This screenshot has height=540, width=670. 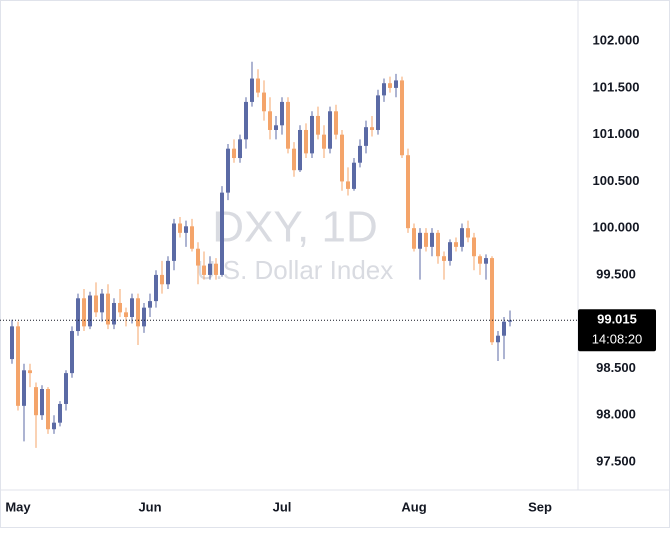 I want to click on x-tick-label: Jun, so click(x=149, y=506).